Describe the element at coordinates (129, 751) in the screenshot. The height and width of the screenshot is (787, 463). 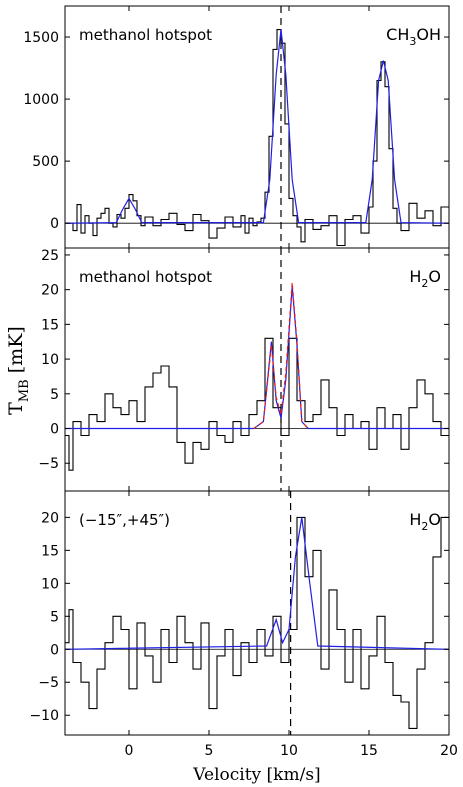
I see `x-tick-label: 0` at that location.